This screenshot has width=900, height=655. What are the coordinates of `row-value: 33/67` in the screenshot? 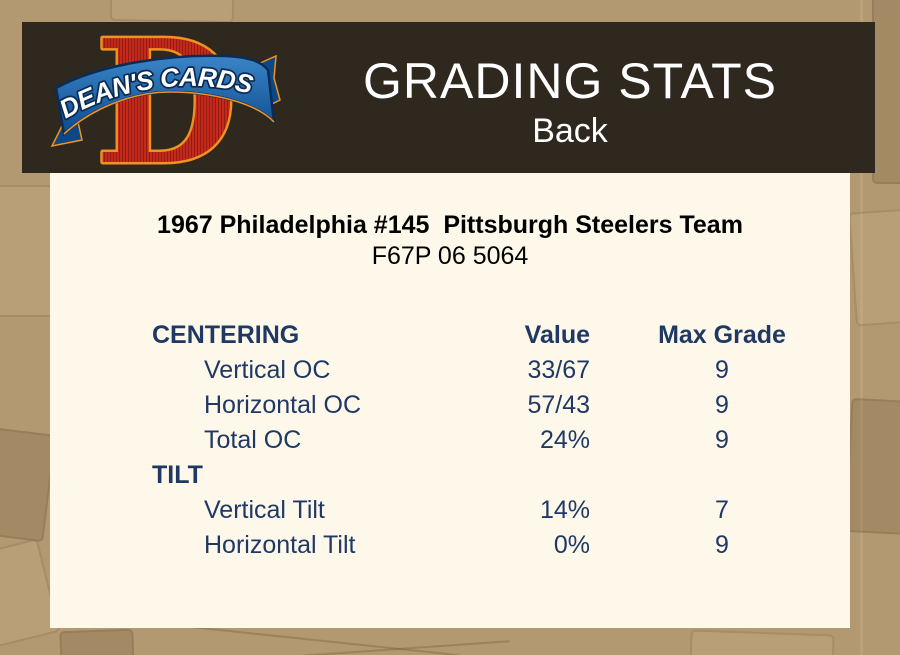 It's located at (558, 370).